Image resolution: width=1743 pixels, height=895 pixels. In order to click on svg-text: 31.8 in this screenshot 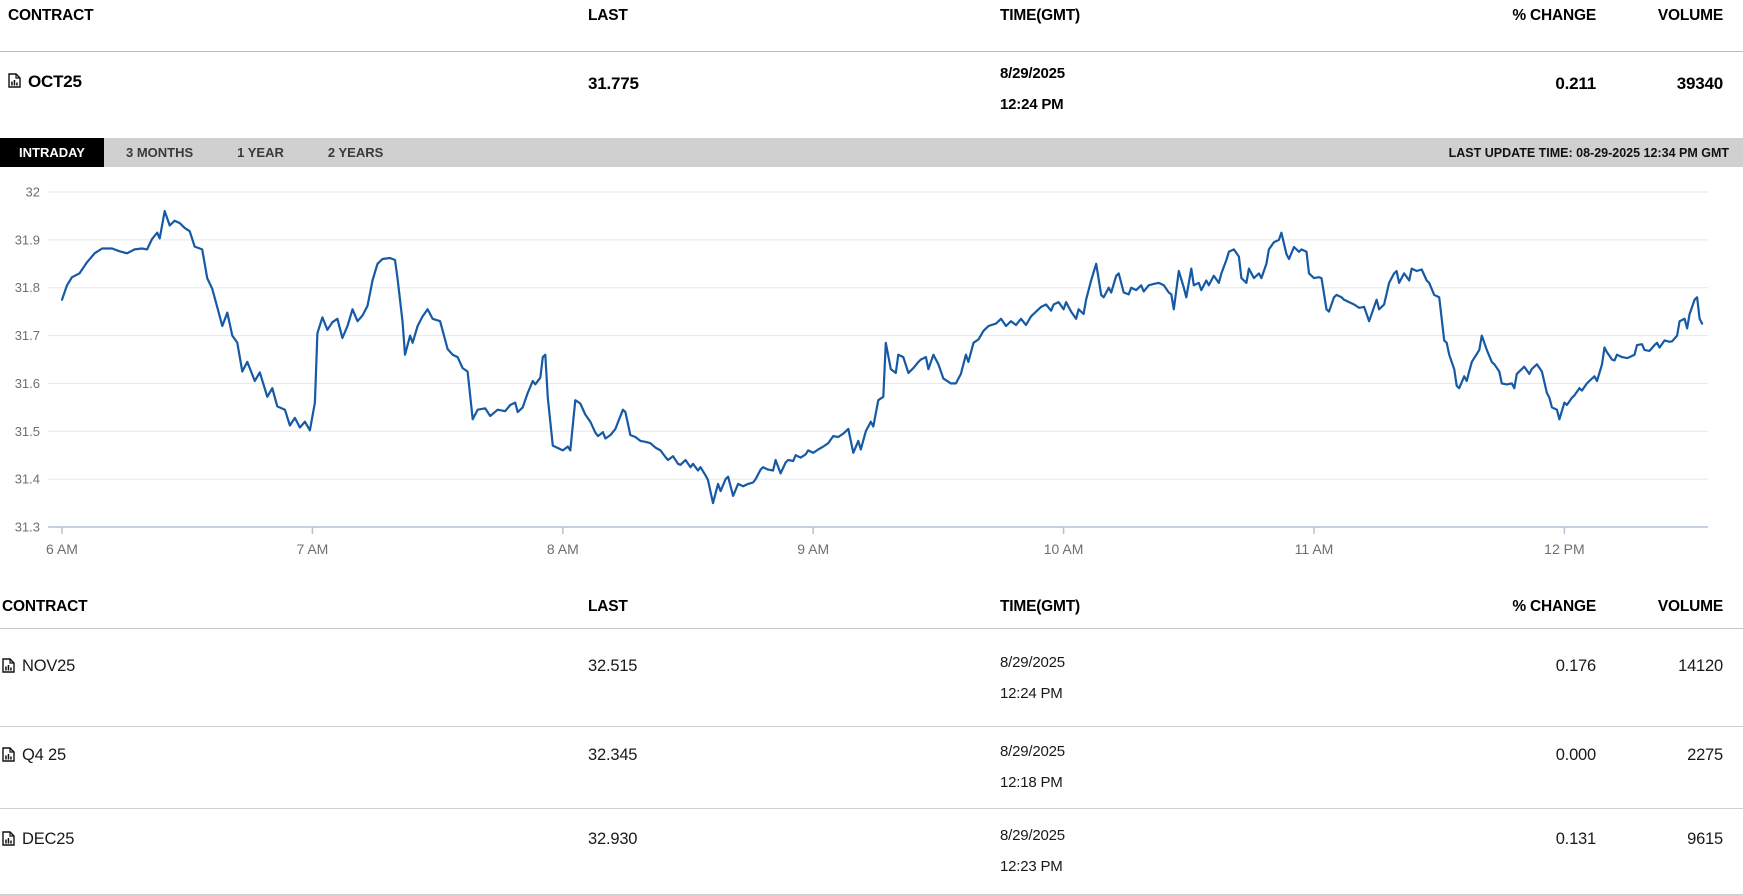, I will do `click(27, 287)`.